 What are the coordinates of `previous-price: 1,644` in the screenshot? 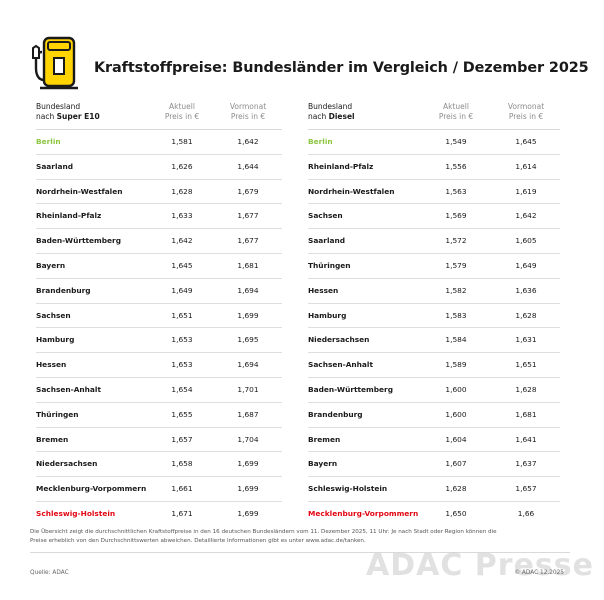 It's located at (248, 166).